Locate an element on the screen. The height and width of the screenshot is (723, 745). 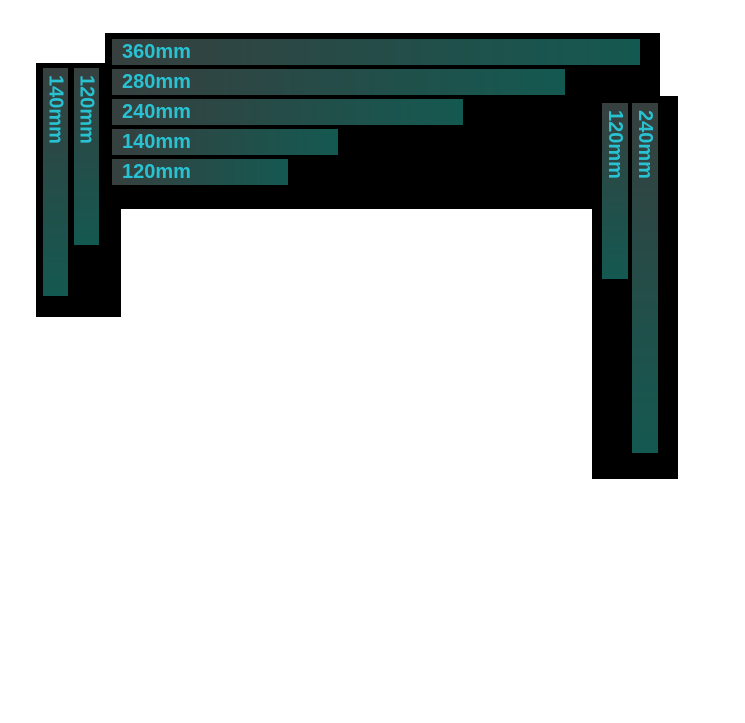
size-bar-right-120: 120mm is located at coordinates (615, 191).